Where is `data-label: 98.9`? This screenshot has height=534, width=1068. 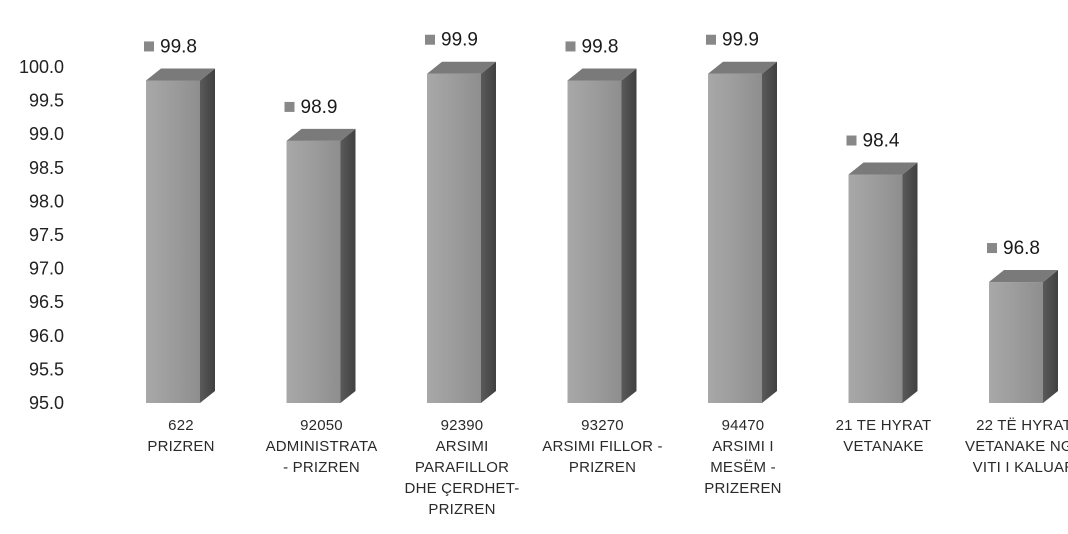
data-label: 98.9 is located at coordinates (311, 107).